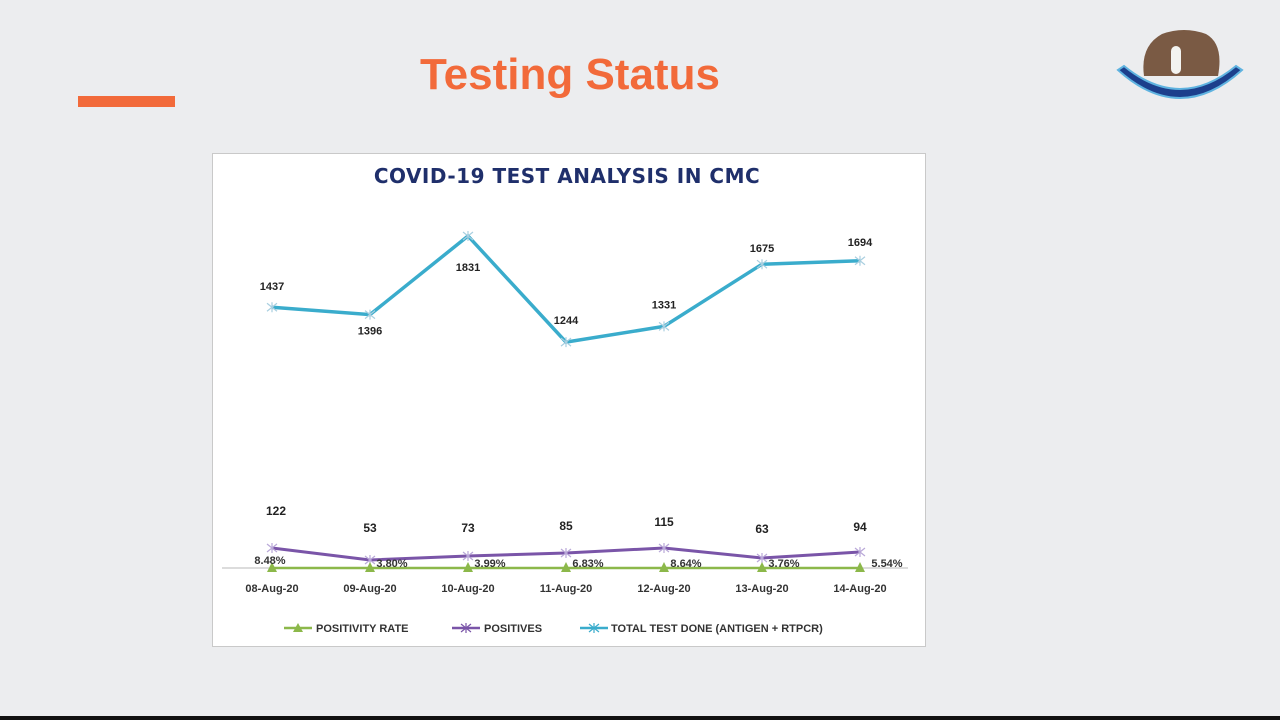 The height and width of the screenshot is (720, 1280). What do you see at coordinates (370, 332) in the screenshot?
I see `total-tests-data-label: 1396` at bounding box center [370, 332].